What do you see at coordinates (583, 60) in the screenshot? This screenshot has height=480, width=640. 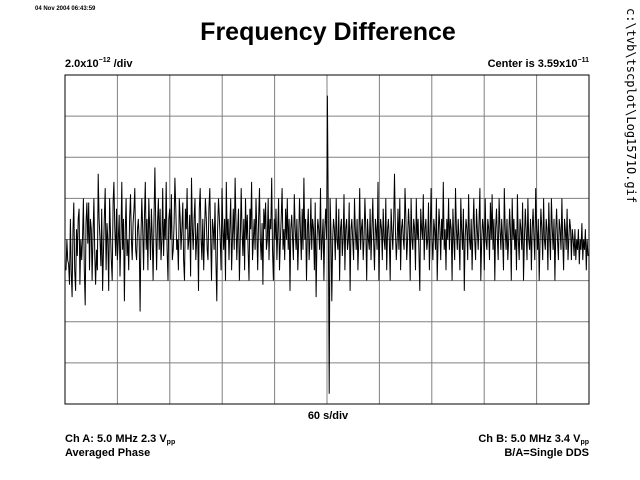 I see `center-exponent: −11` at bounding box center [583, 60].